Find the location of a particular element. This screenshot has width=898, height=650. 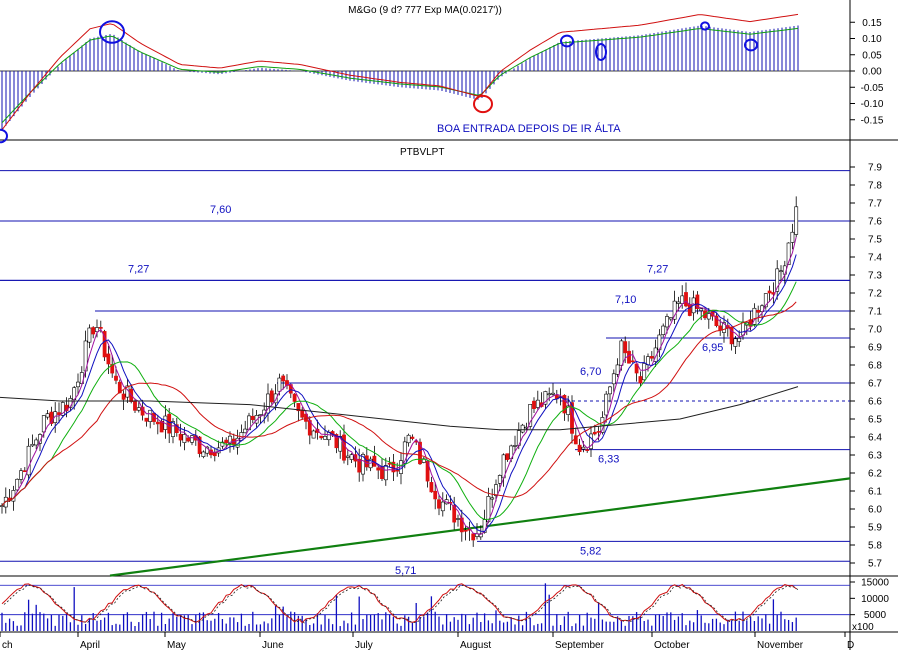

price-tick-label: 7.5 is located at coordinates (875, 240).